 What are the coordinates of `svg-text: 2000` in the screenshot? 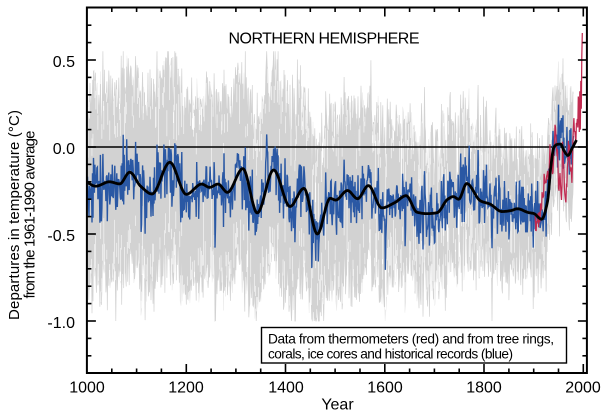 It's located at (583, 387).